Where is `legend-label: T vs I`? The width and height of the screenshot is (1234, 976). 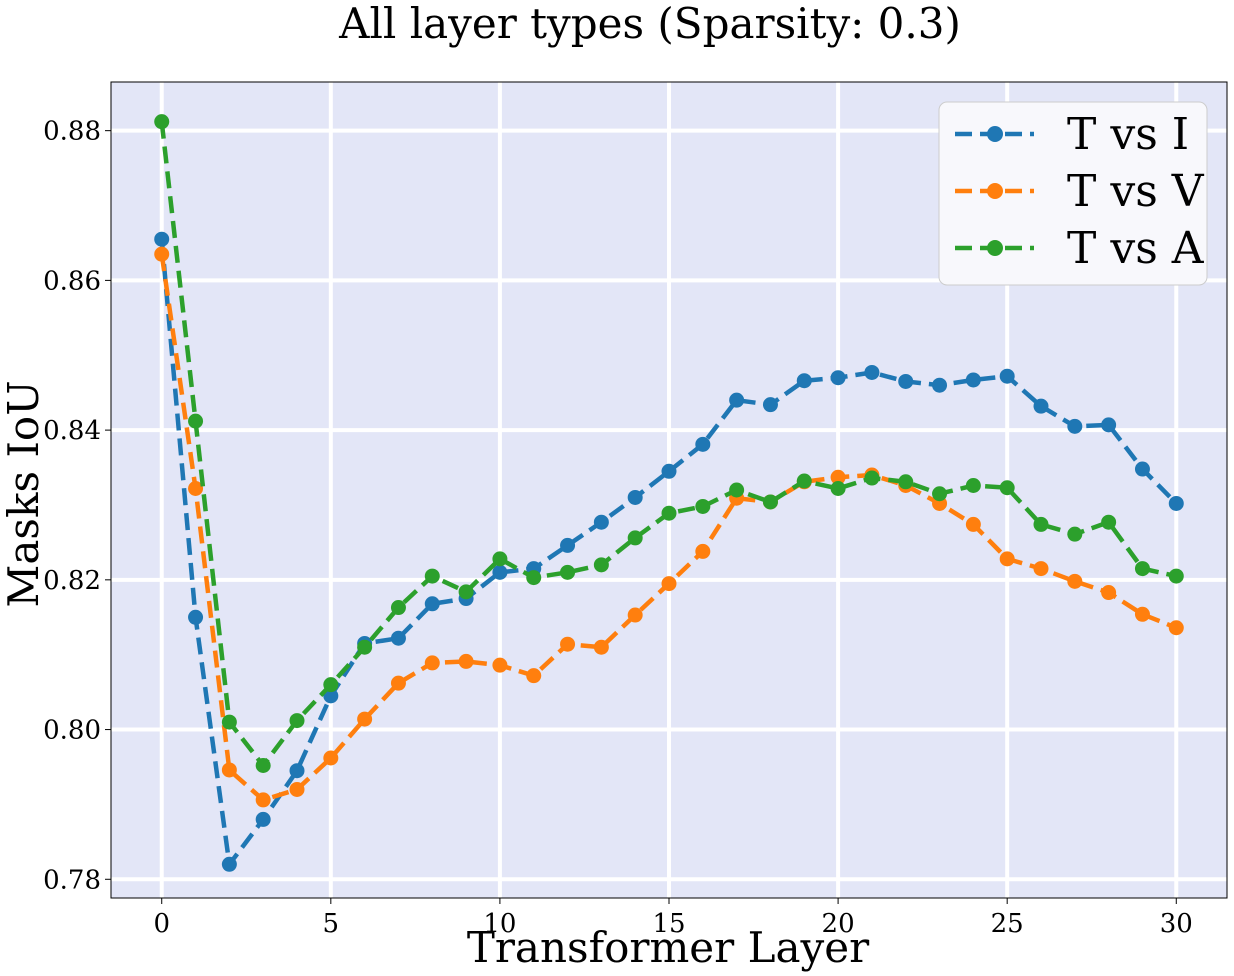 legend-label: T vs I is located at coordinates (1128, 134).